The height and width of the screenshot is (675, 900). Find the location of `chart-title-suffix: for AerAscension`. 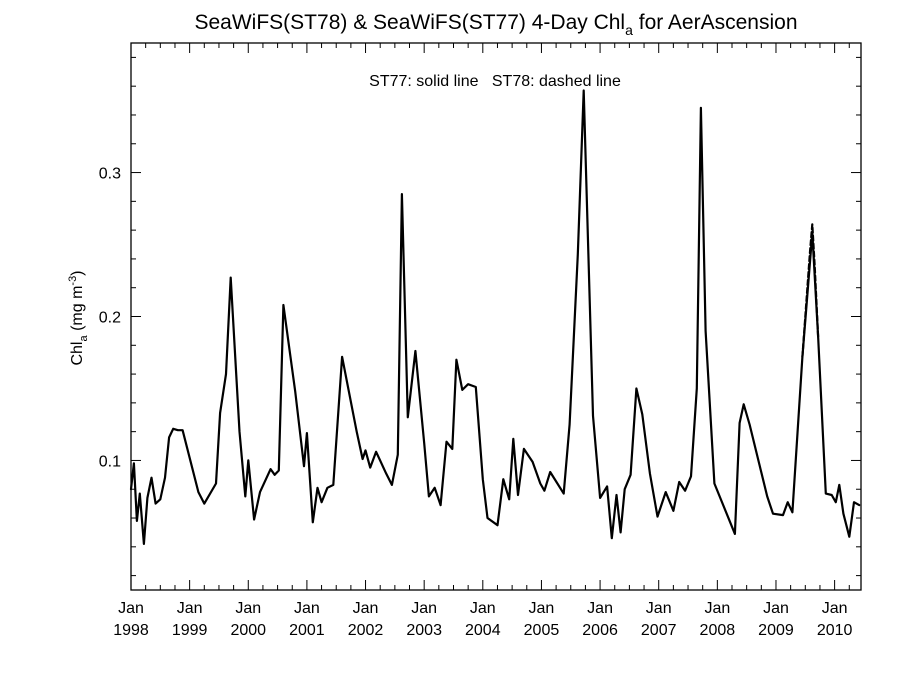

chart-title-suffix: for AerAscension is located at coordinates (715, 22).